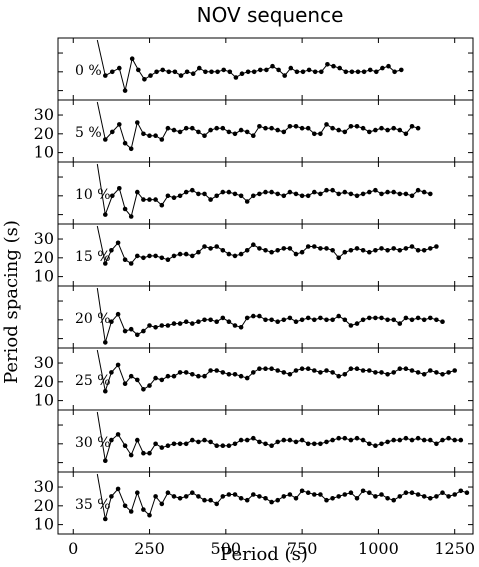  What do you see at coordinates (265, 131) in the screenshot?
I see `panel-frame` at bounding box center [265, 131].